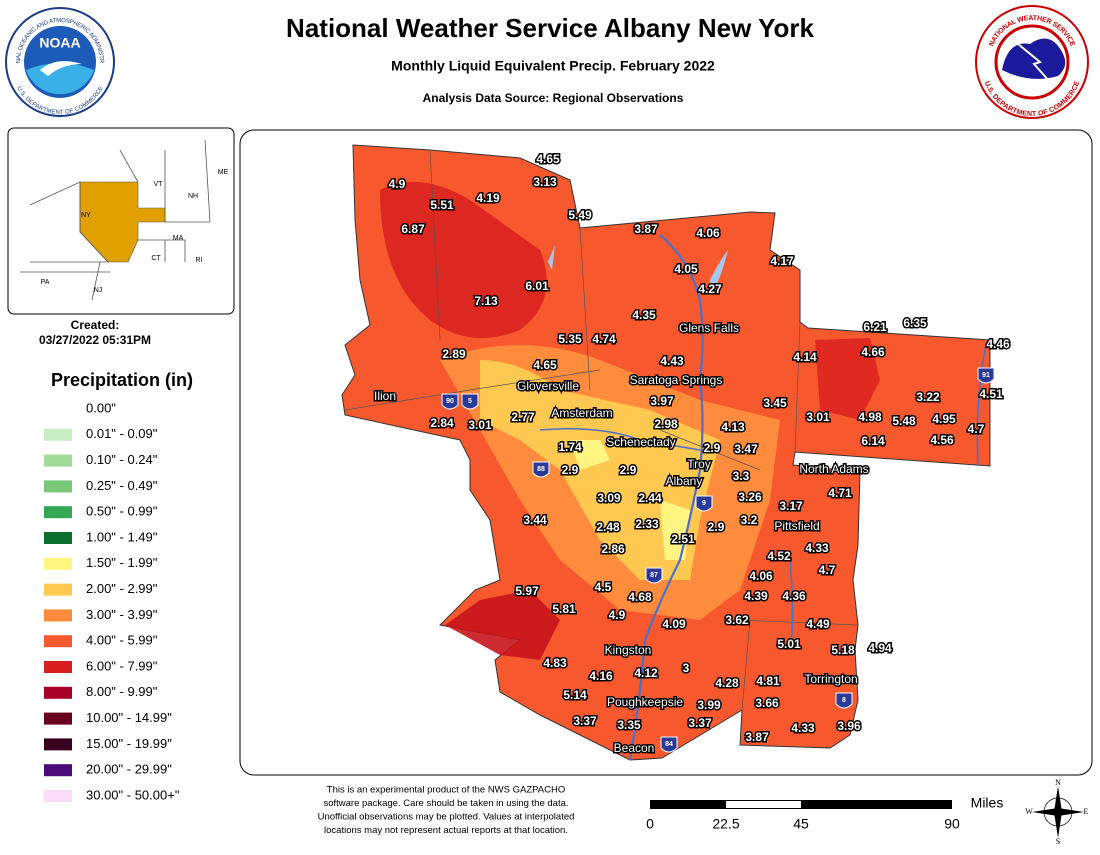  Describe the element at coordinates (801, 804) in the screenshot. I see `scale-bar` at that location.